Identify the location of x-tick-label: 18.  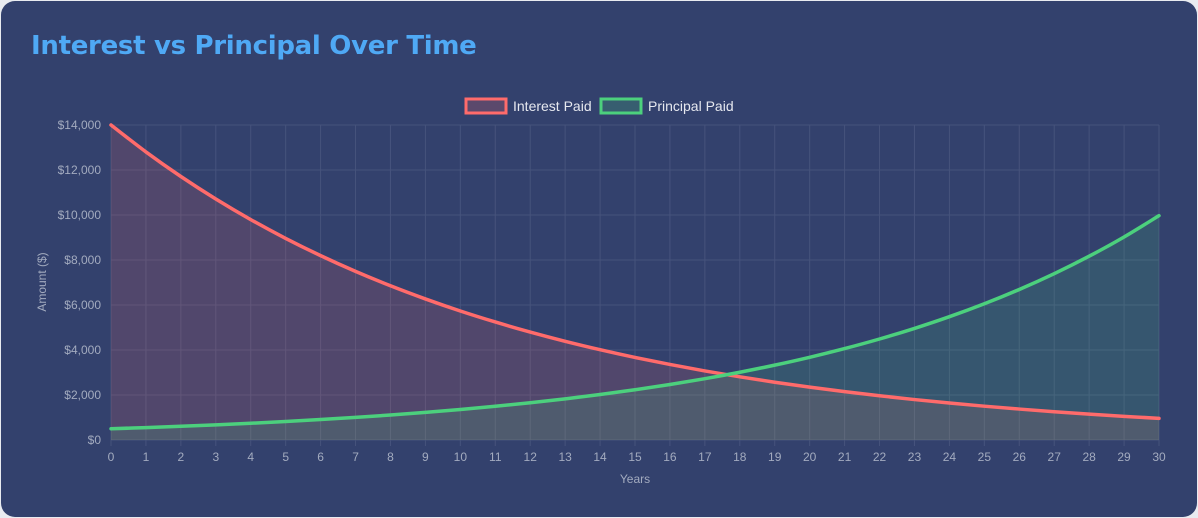
(740, 457).